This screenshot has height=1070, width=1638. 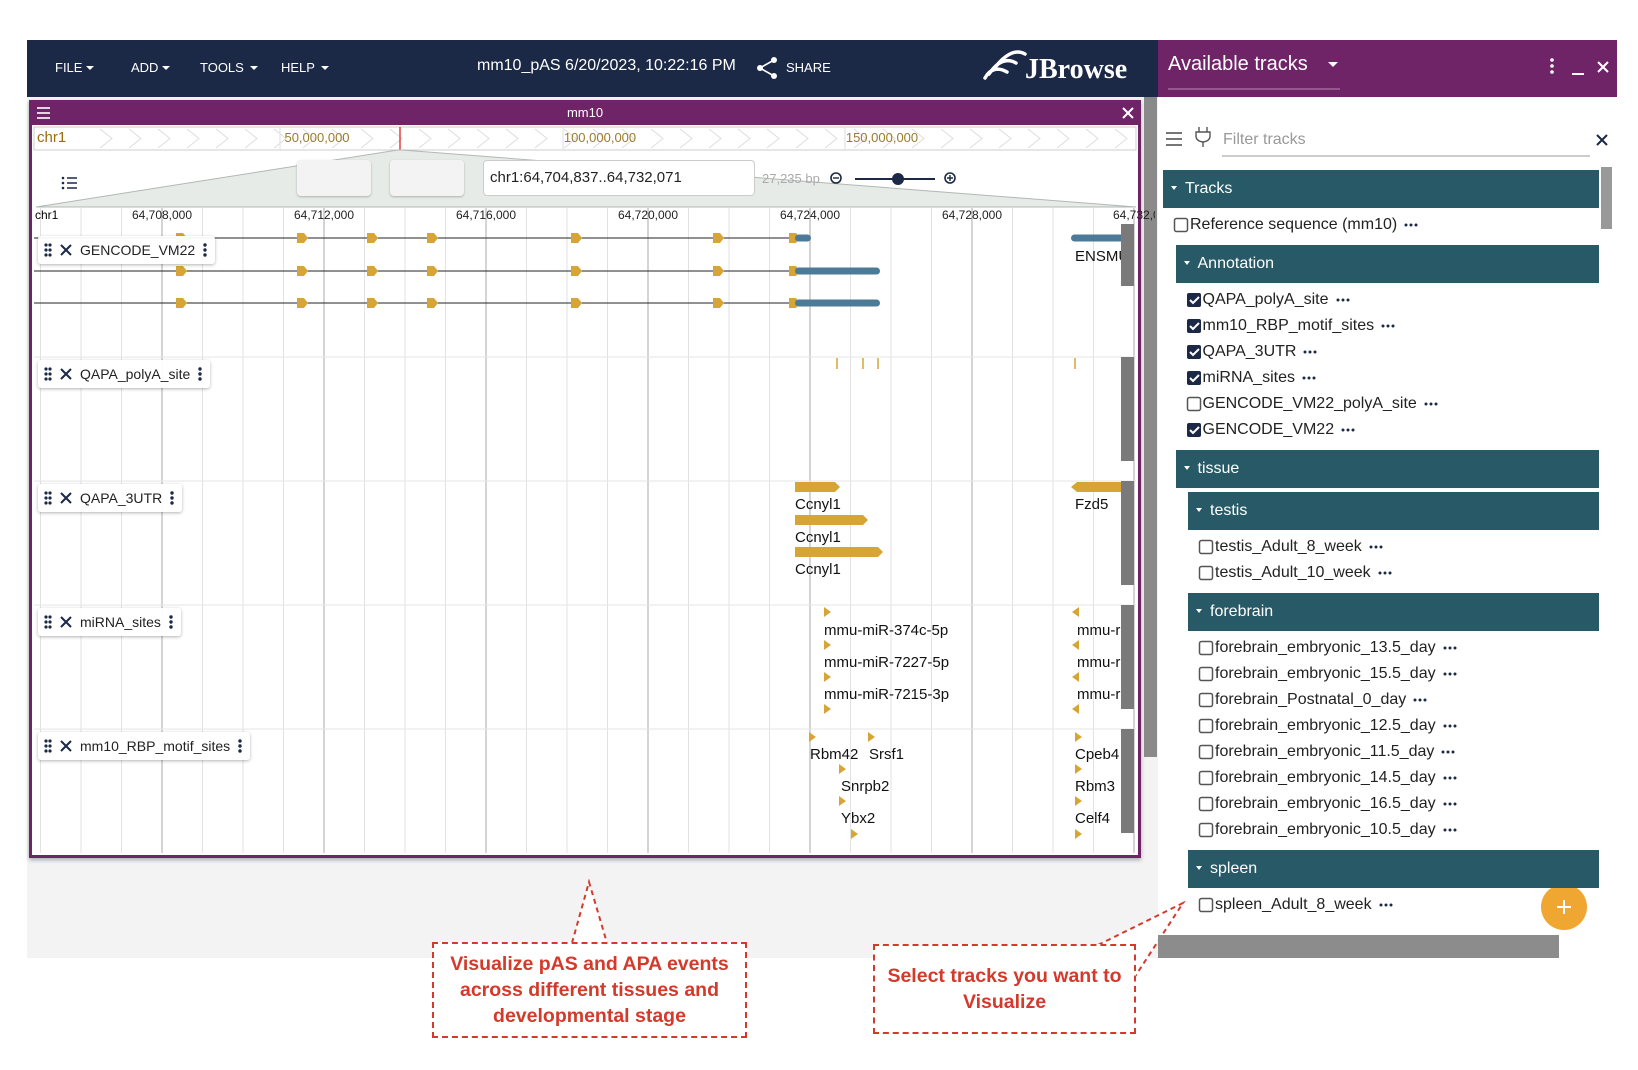 I want to click on track-item-name: miRNA_sites, so click(x=1248, y=377).